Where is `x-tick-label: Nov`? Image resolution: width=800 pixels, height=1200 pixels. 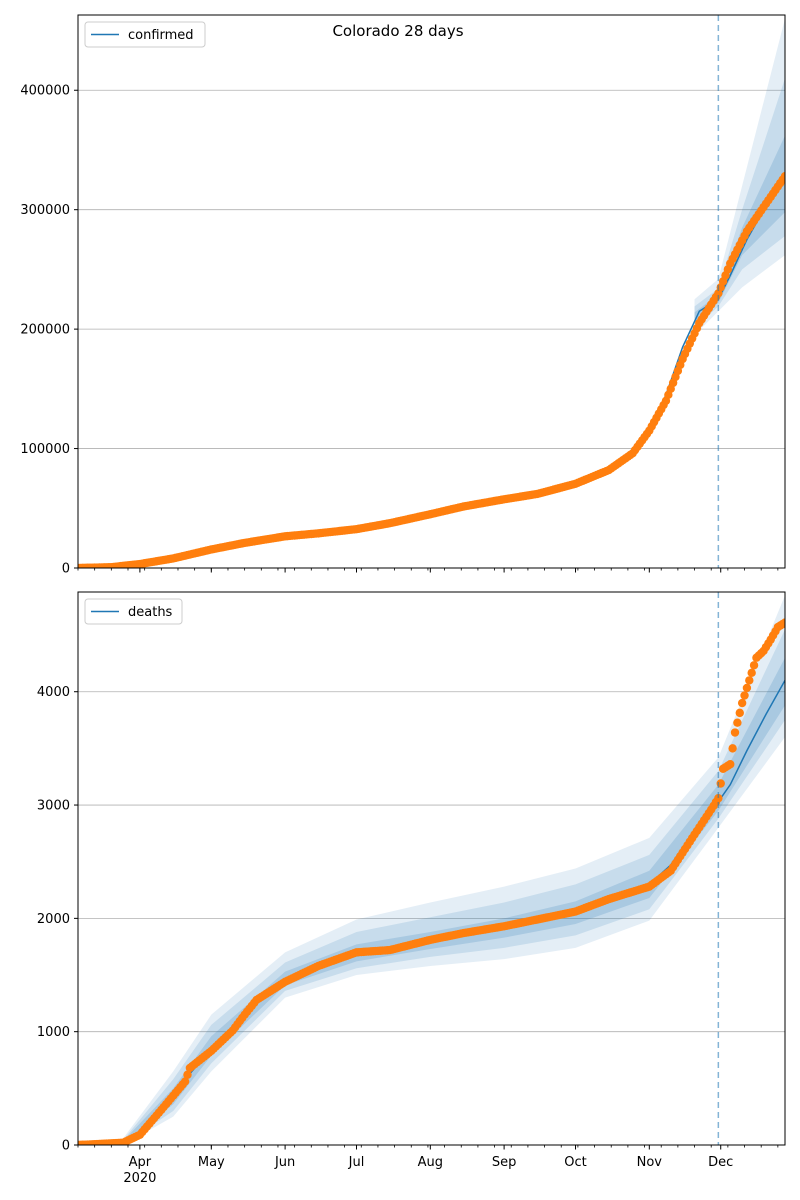
x-tick-label: Nov is located at coordinates (650, 1162).